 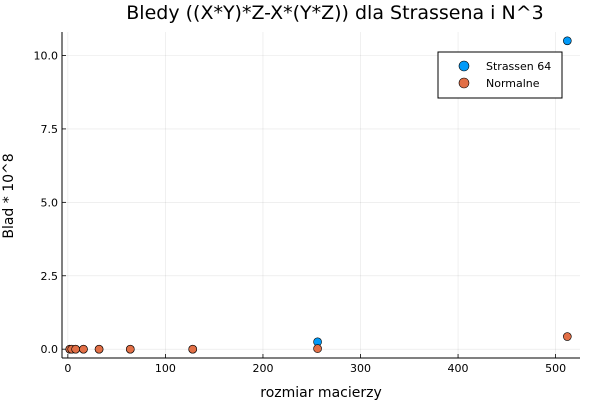 What do you see at coordinates (50, 129) in the screenshot?
I see `y-tick-label: 7.5` at bounding box center [50, 129].